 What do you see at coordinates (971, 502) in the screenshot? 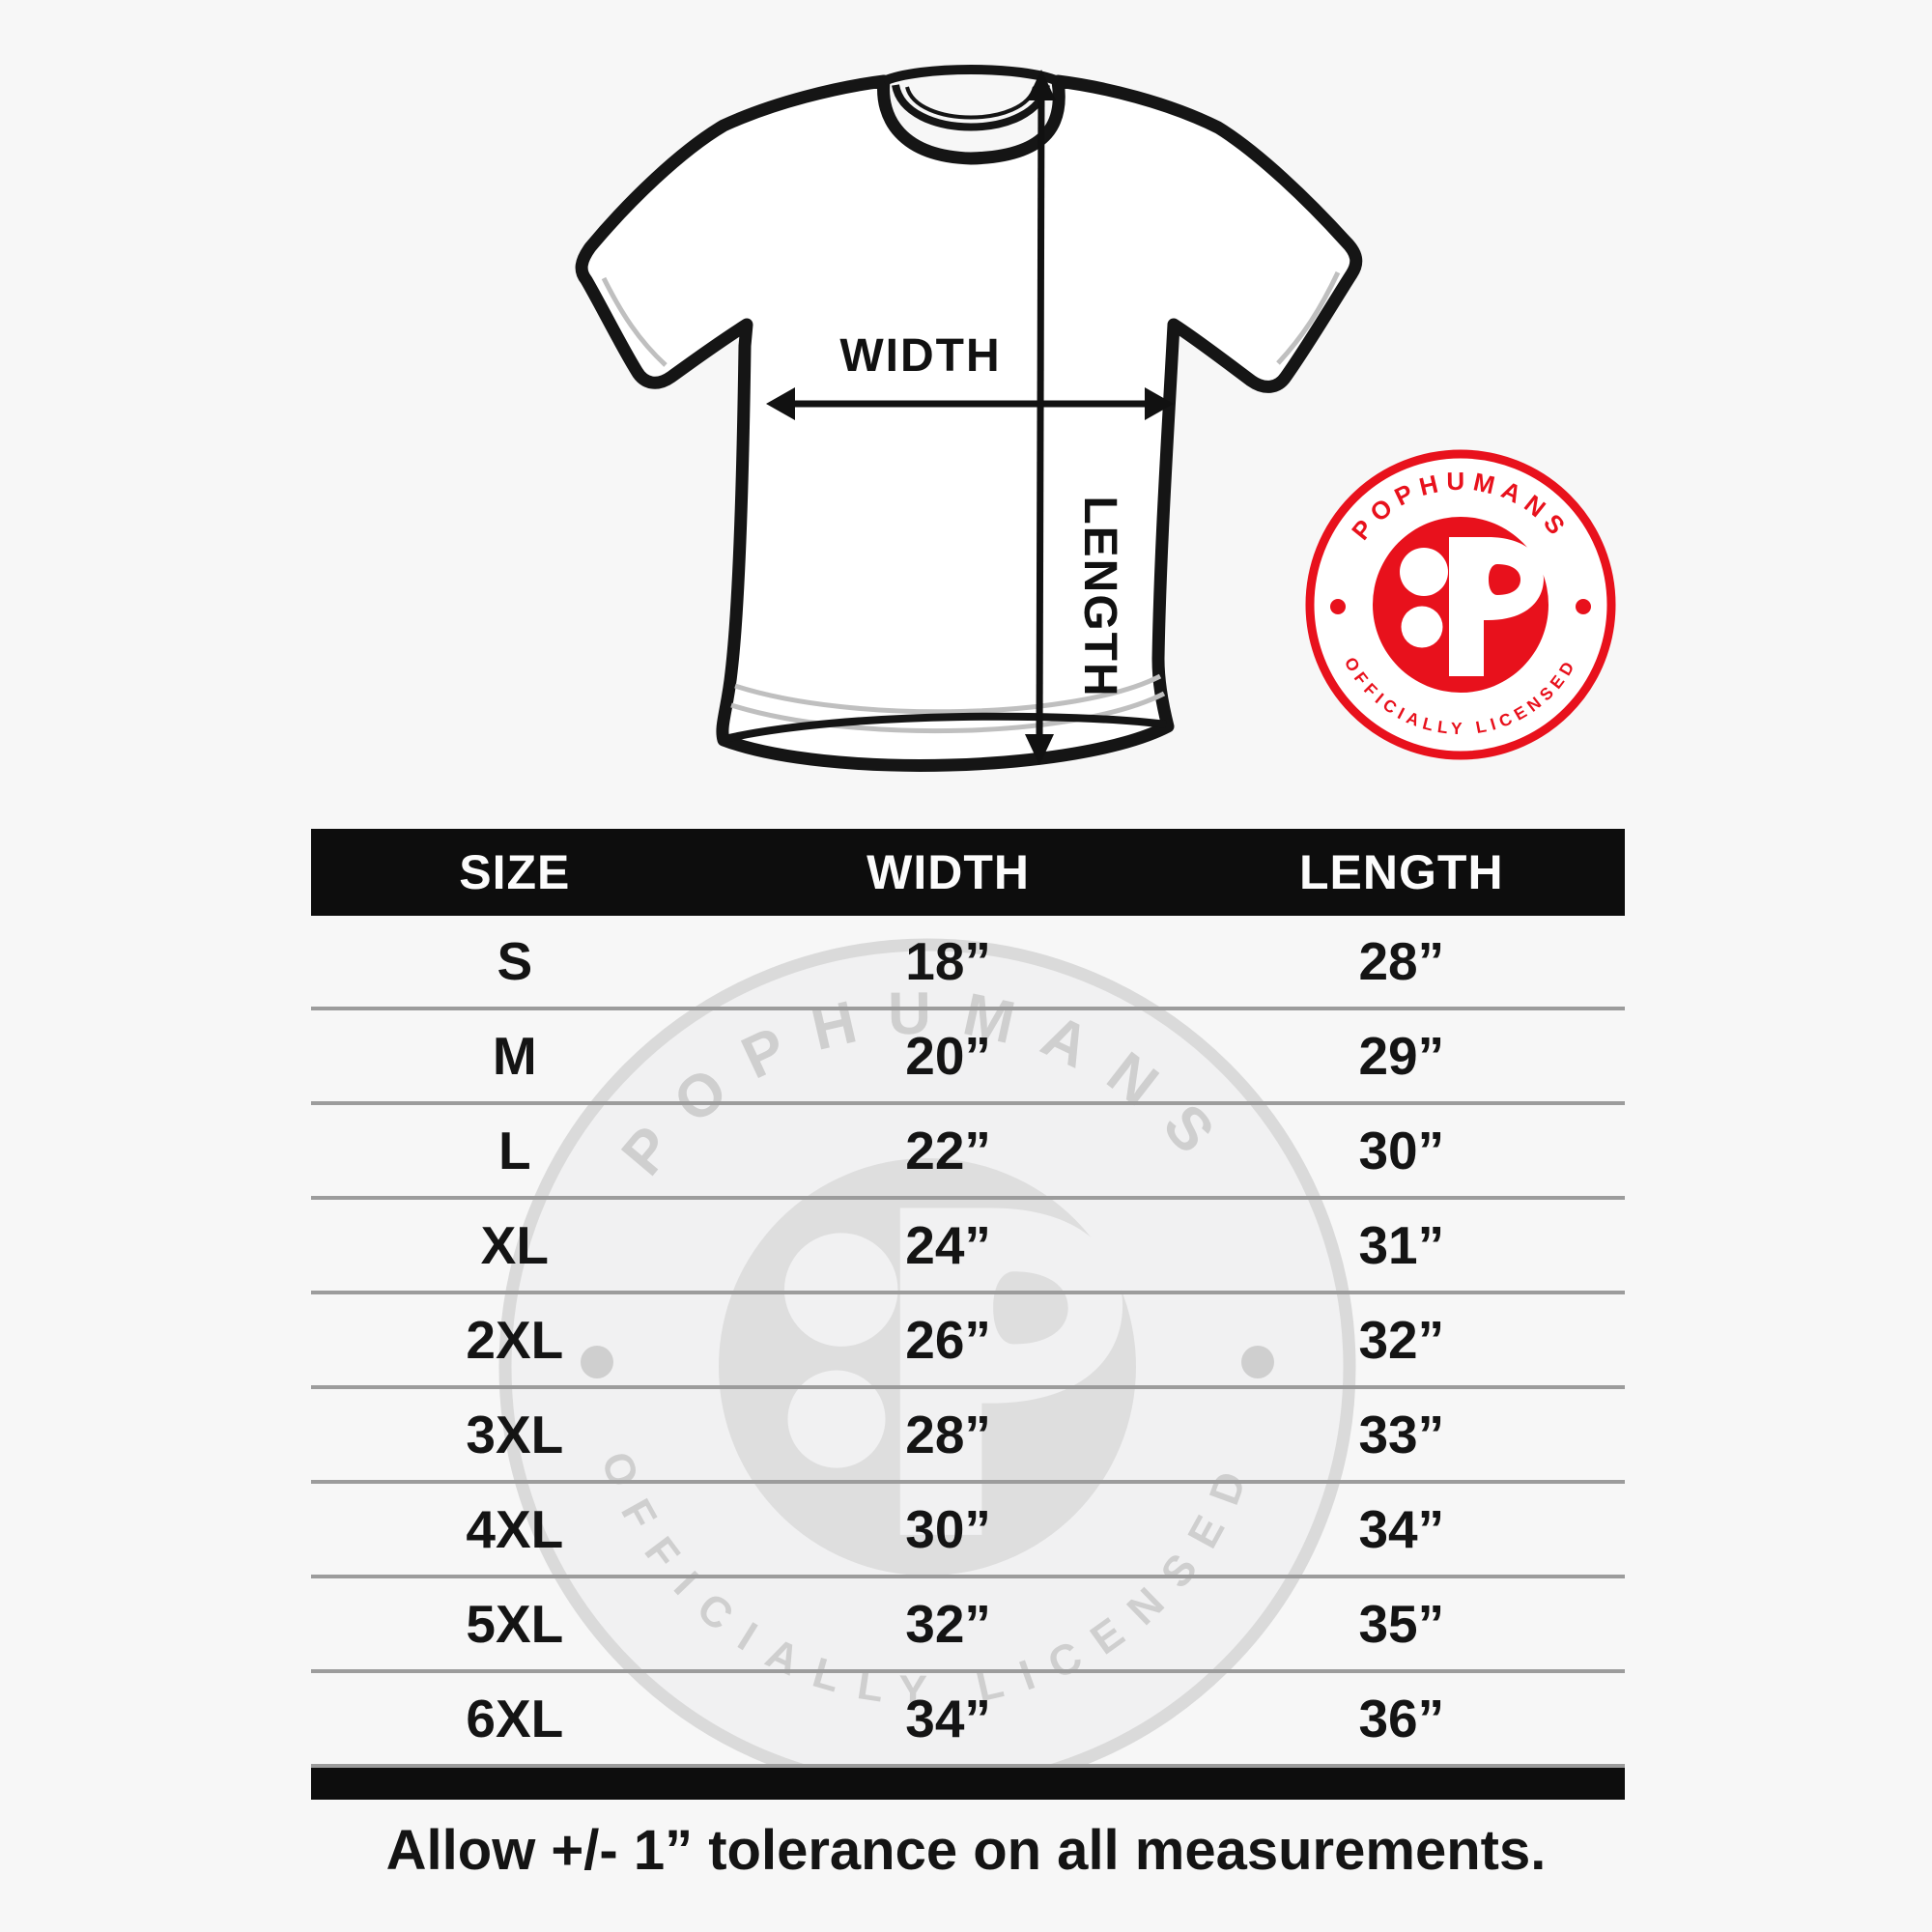
I see `stitch-lines` at bounding box center [971, 502].